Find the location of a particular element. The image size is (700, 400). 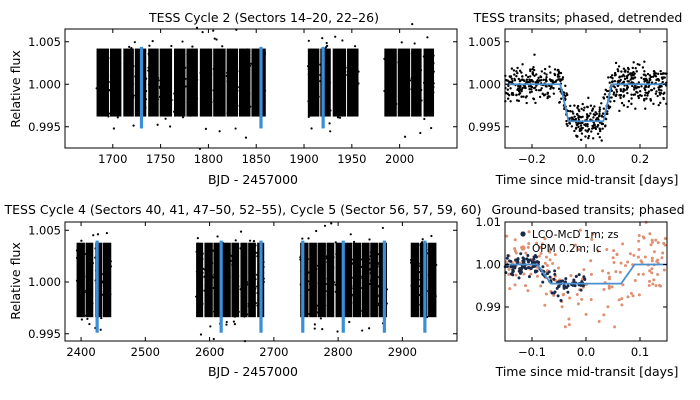

x-tick-label: 2600 is located at coordinates (209, 352).